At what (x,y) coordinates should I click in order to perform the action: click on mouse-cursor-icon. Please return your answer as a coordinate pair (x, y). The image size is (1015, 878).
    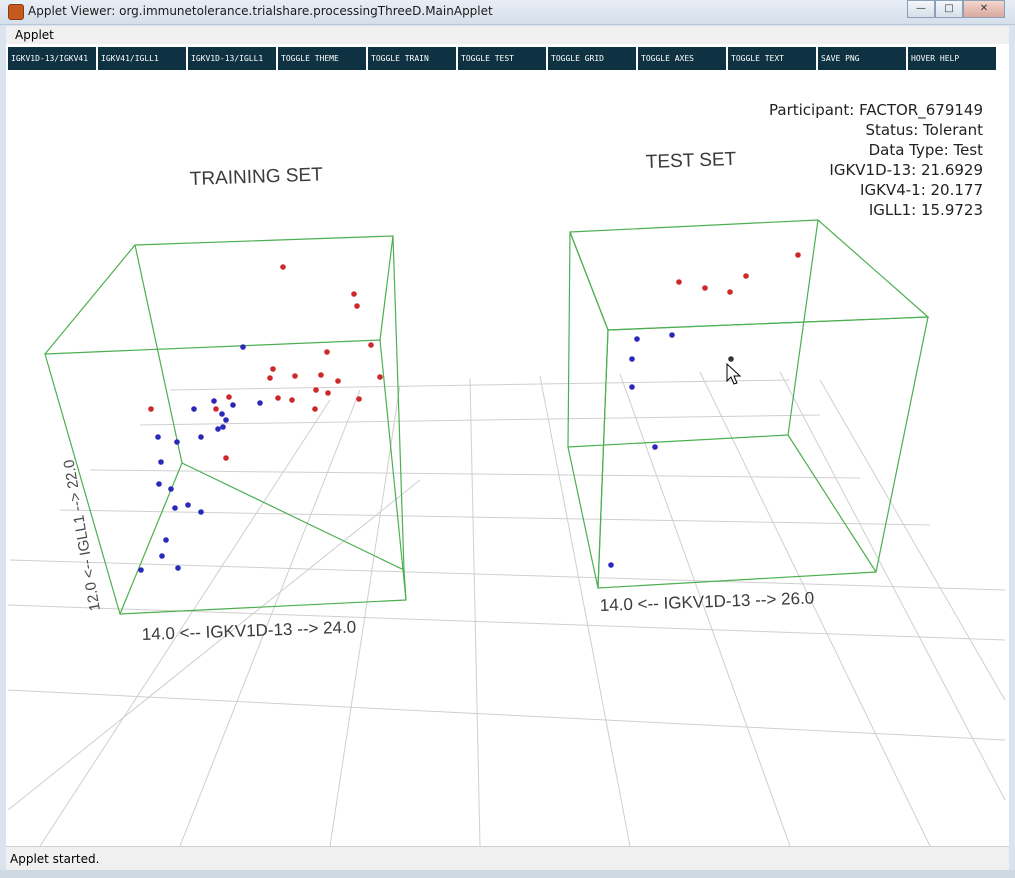
    Looking at the image, I should click on (734, 373).